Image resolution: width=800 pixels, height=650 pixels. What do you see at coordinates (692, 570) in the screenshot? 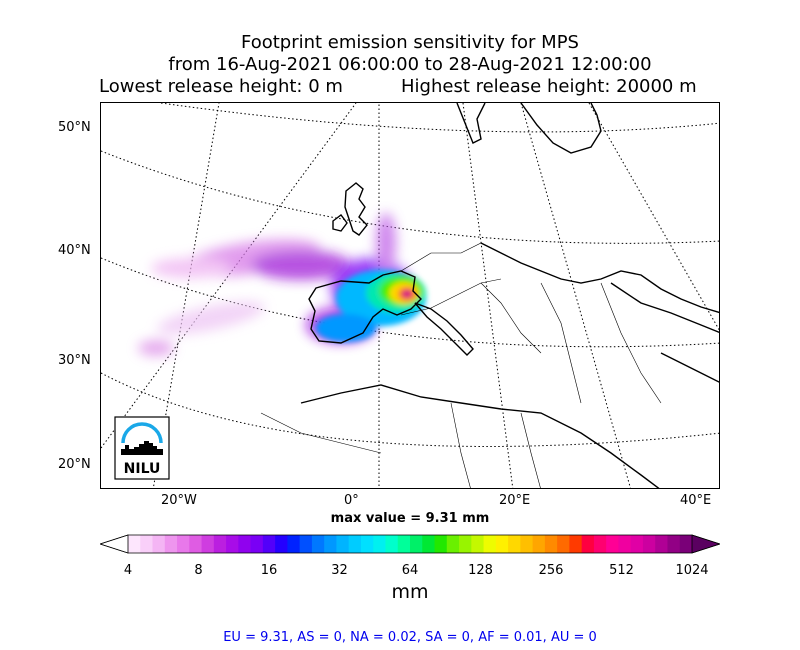
I see `colorbar-tick-label: 1024` at bounding box center [692, 570].